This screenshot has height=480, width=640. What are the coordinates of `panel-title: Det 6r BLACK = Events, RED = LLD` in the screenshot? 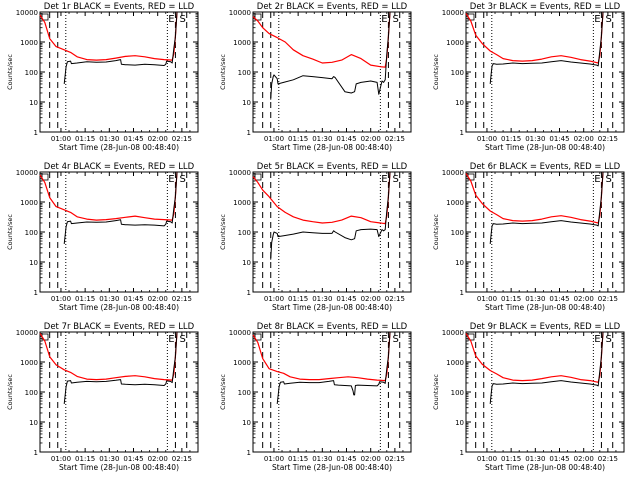 It's located at (545, 167).